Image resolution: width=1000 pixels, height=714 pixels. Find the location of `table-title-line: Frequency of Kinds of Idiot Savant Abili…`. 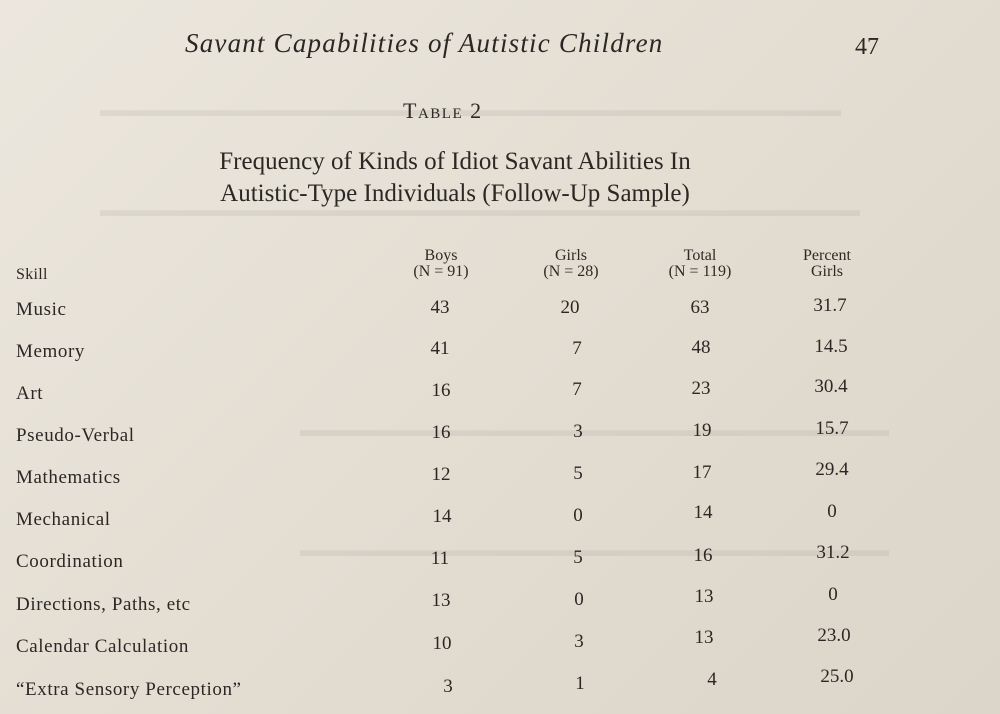

table-title-line: Frequency of Kinds of Idiot Savant Abili… is located at coordinates (455, 161).